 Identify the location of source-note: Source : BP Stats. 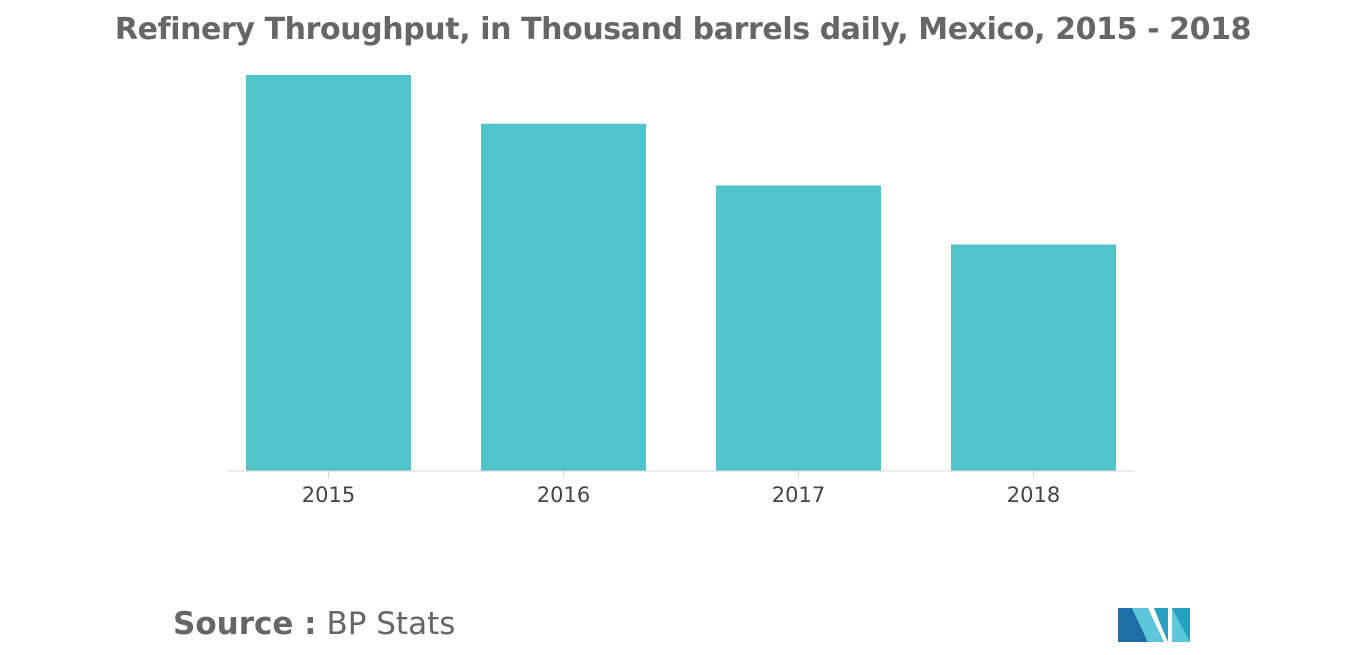
(314, 624).